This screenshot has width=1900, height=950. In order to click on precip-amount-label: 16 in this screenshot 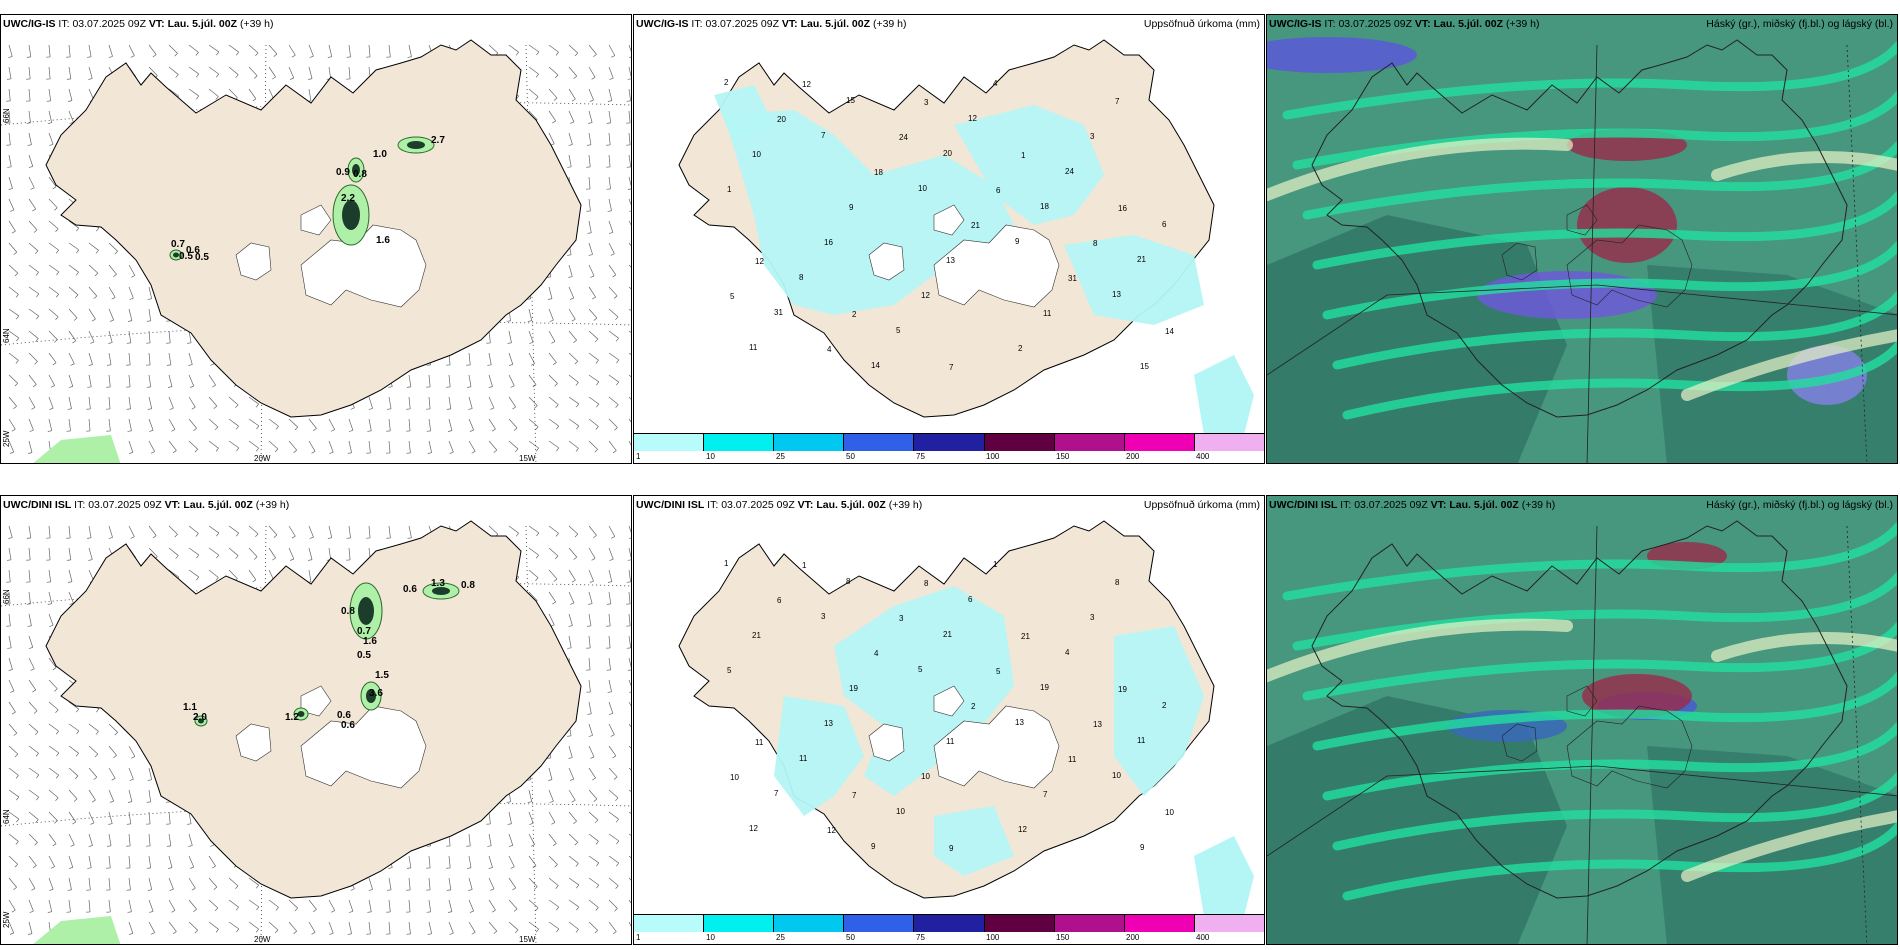, I will do `click(1122, 208)`.